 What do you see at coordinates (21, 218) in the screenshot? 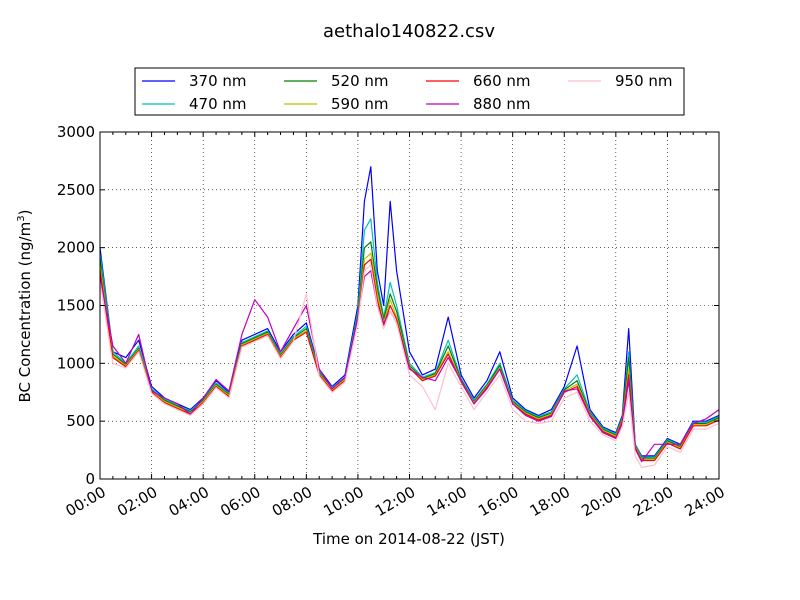
I see `y-axis-label-superscript: 3` at bounding box center [21, 218].